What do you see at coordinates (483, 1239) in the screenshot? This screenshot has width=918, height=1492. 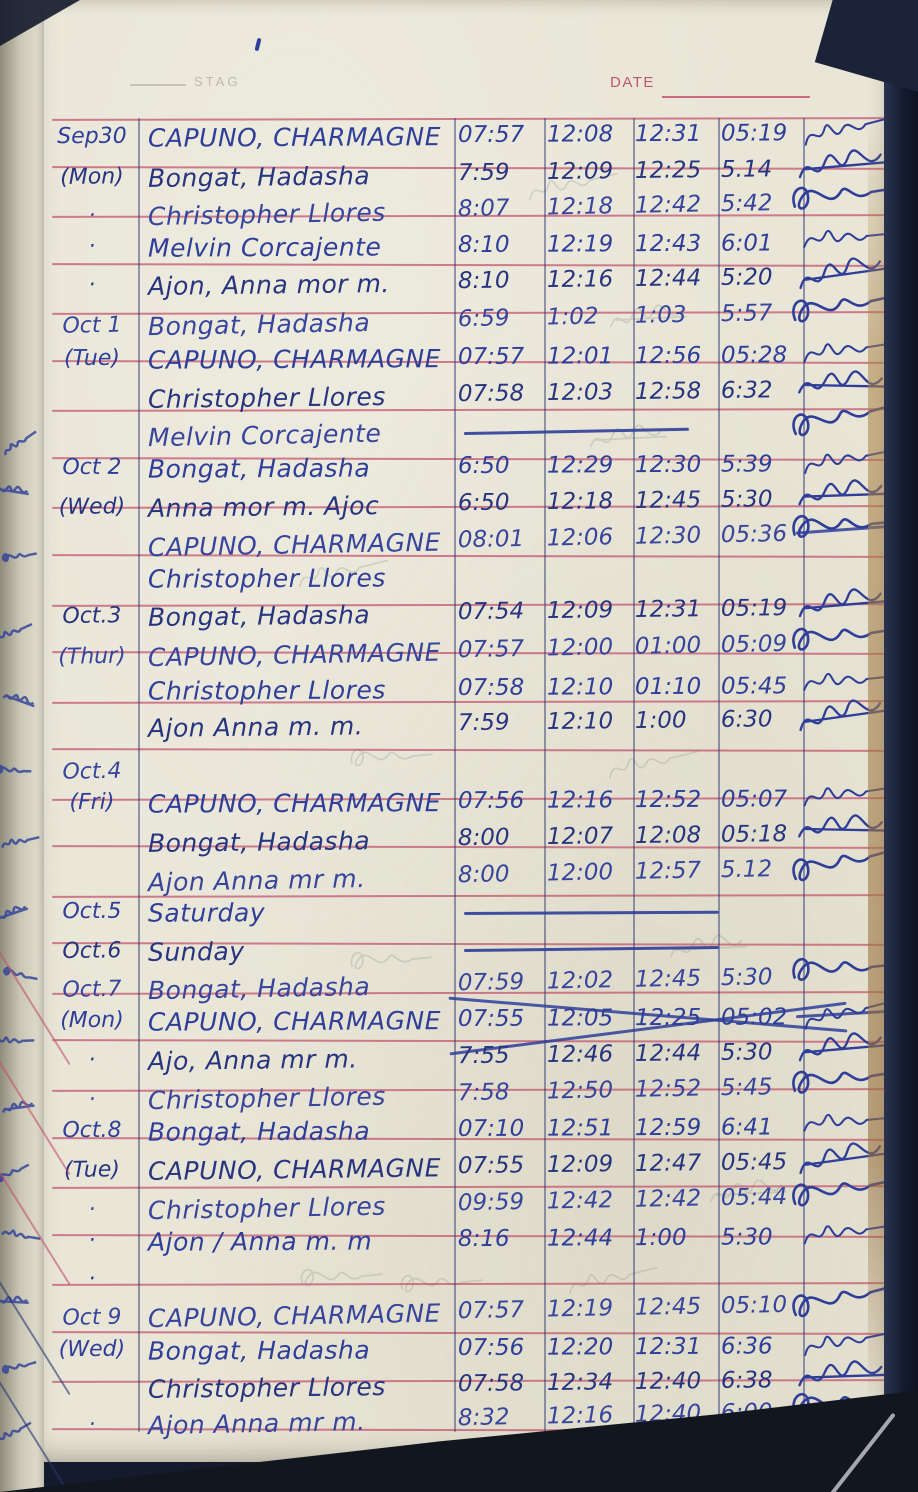 I see `time-in-cell: 8:16` at bounding box center [483, 1239].